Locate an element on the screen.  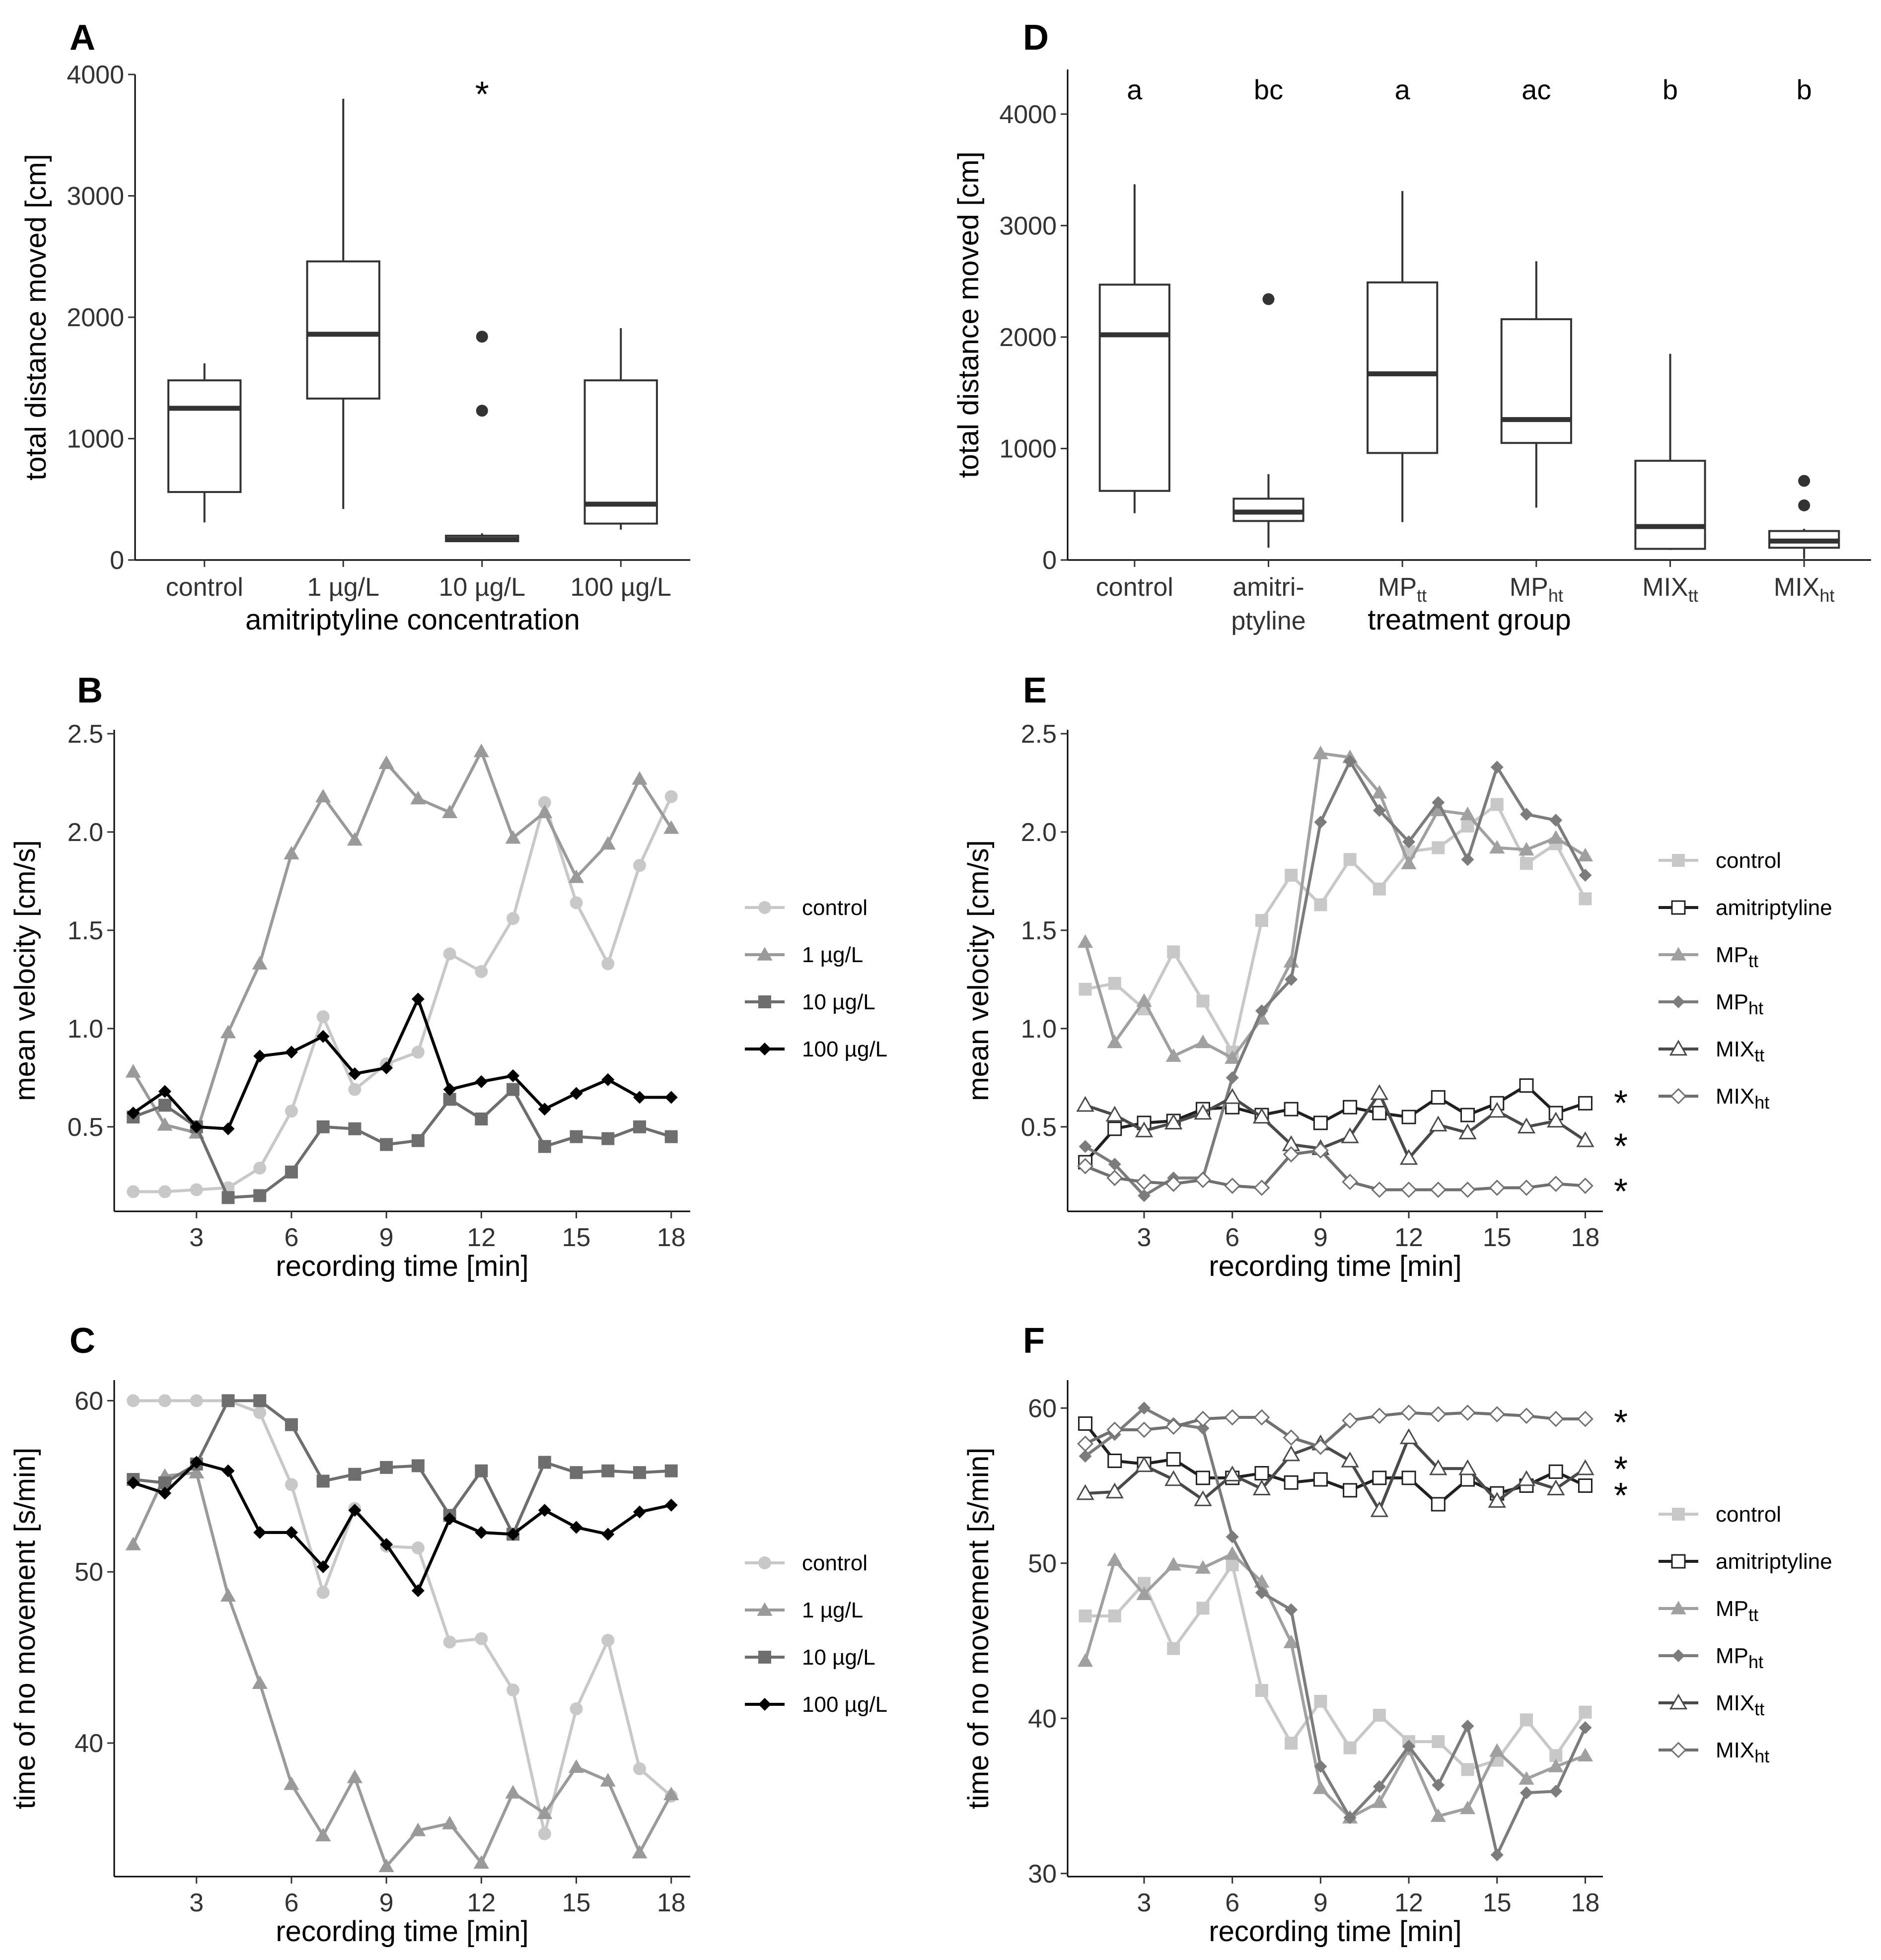
x-tick-label: 9 is located at coordinates (1320, 1237).